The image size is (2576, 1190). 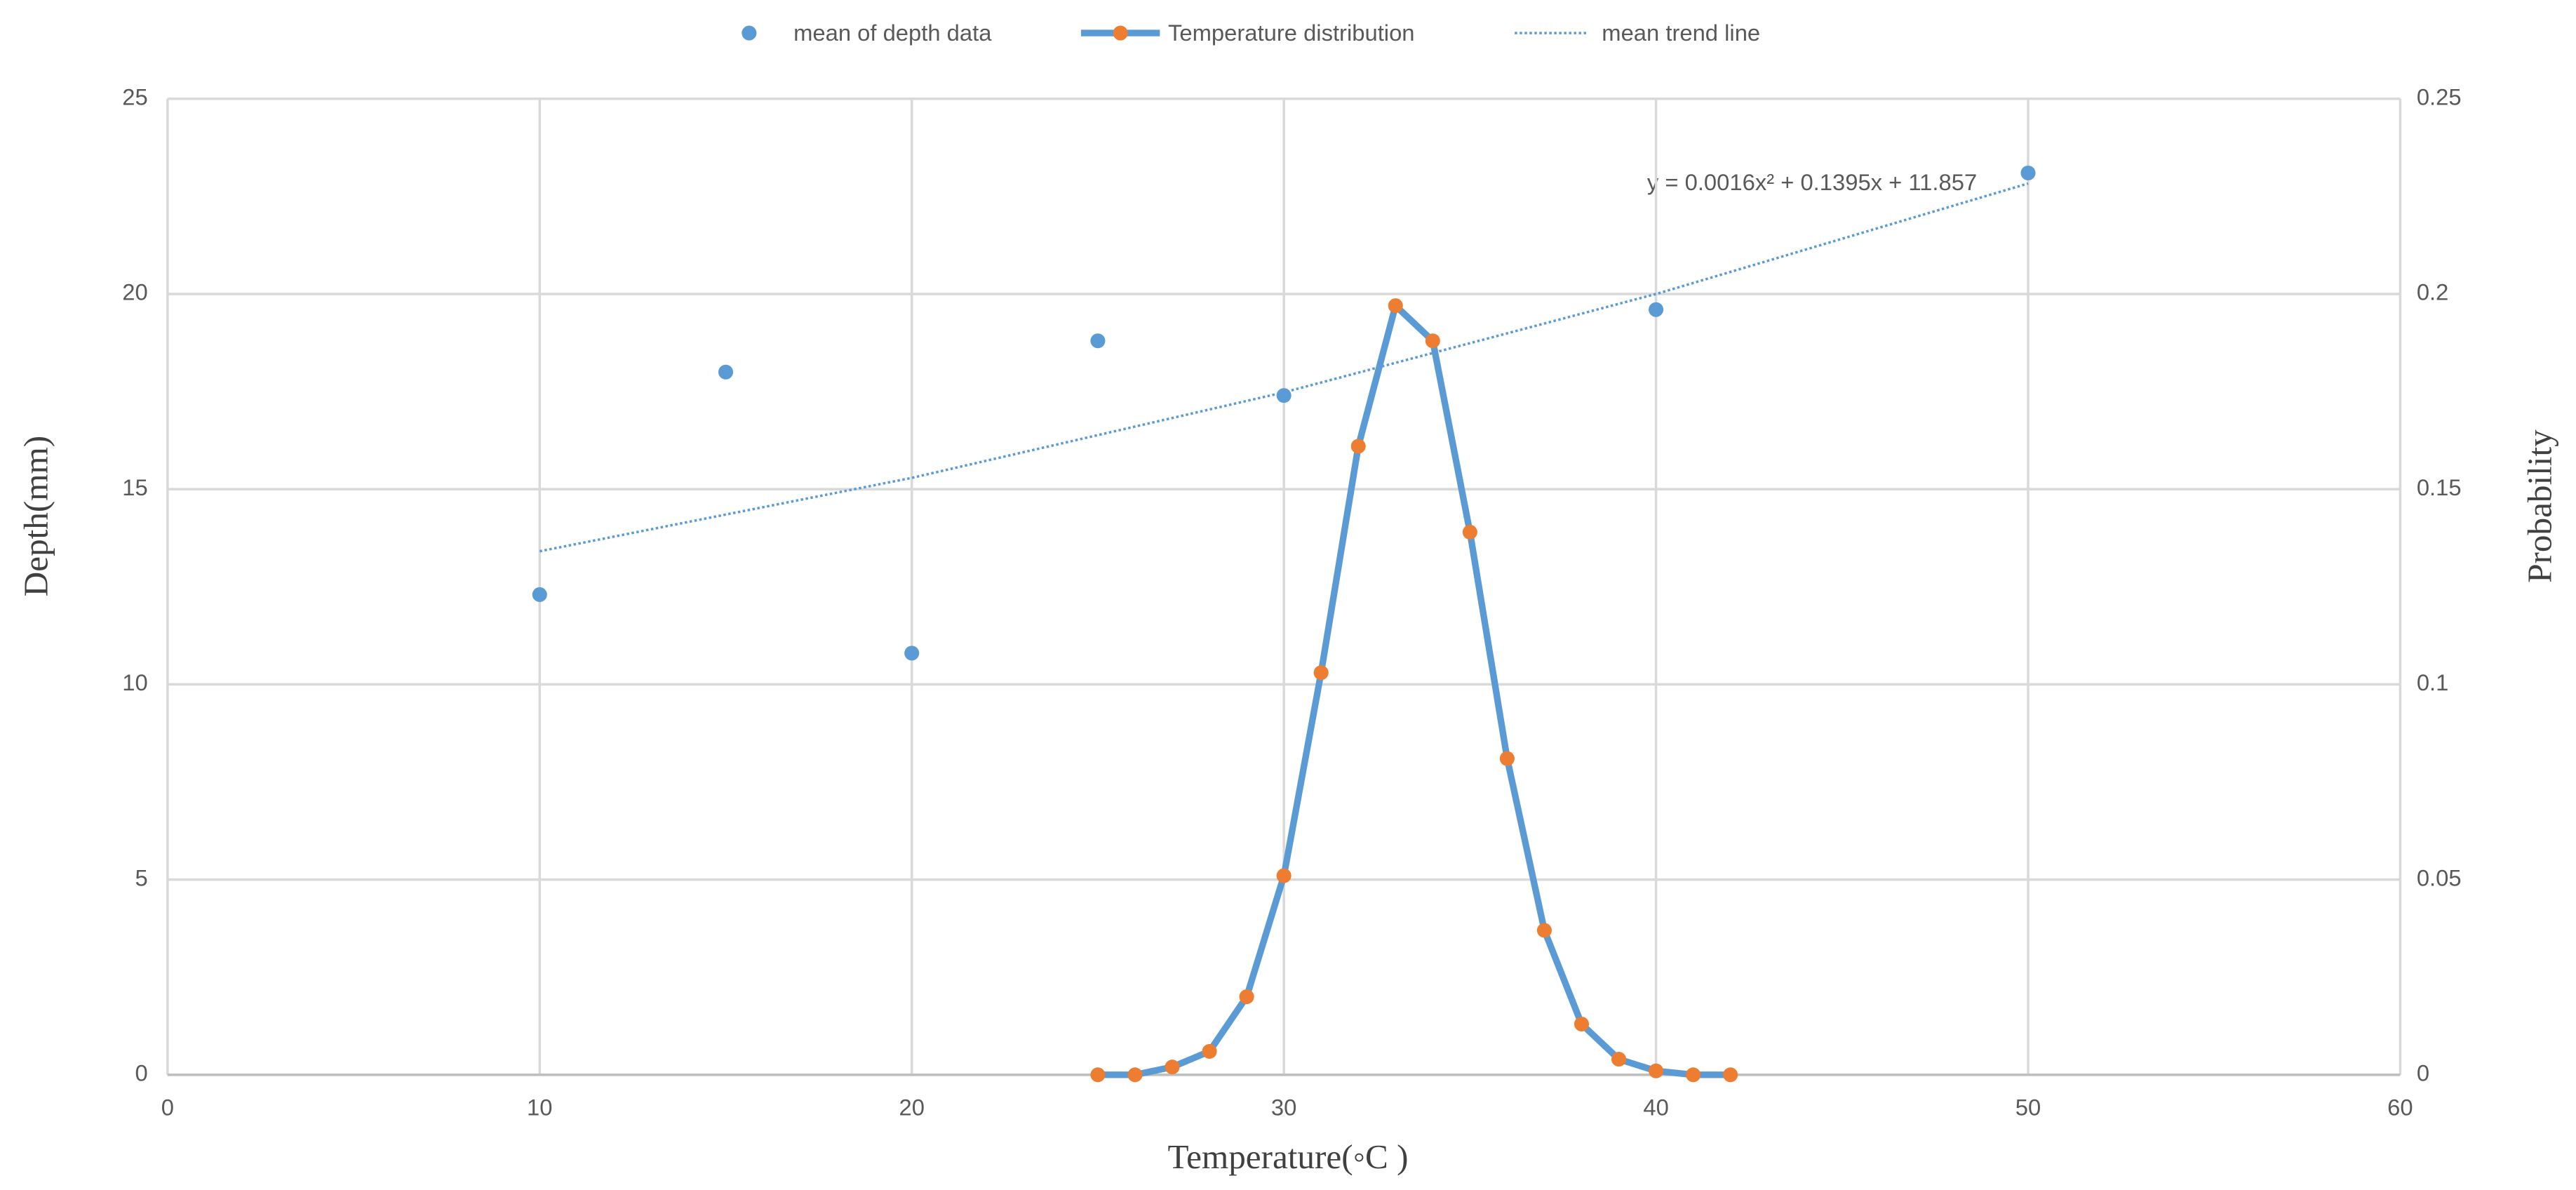 I want to click on y-tick-label: 10, so click(x=134, y=682).